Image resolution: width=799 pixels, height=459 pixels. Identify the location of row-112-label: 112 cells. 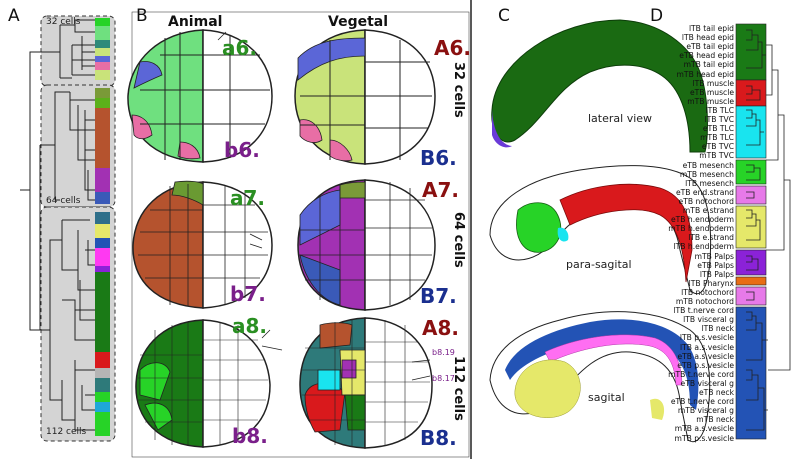
(458, 388).